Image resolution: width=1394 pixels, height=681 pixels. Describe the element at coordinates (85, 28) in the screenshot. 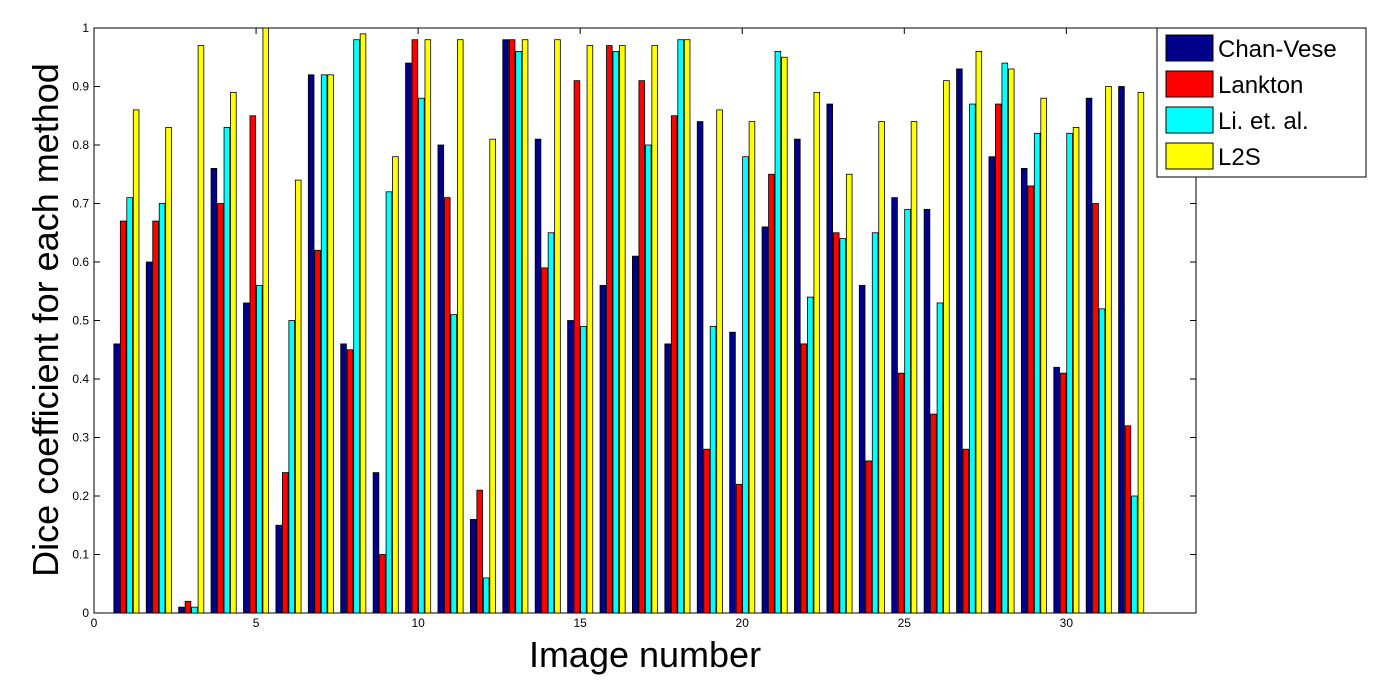

I see `y-tick-label: 1` at that location.